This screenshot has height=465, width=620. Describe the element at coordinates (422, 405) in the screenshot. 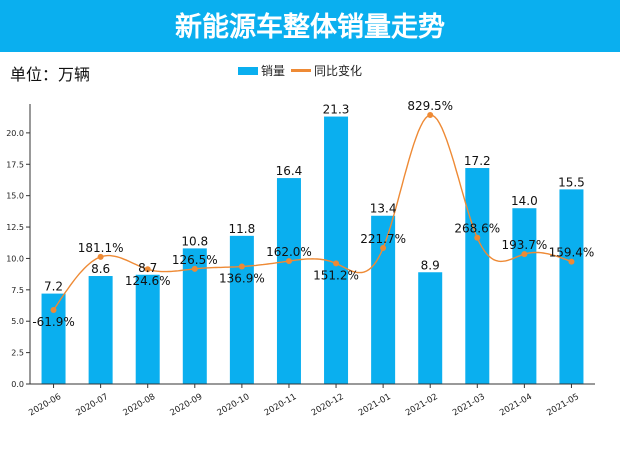

I see `x-tick-label: 2021-02` at that location.